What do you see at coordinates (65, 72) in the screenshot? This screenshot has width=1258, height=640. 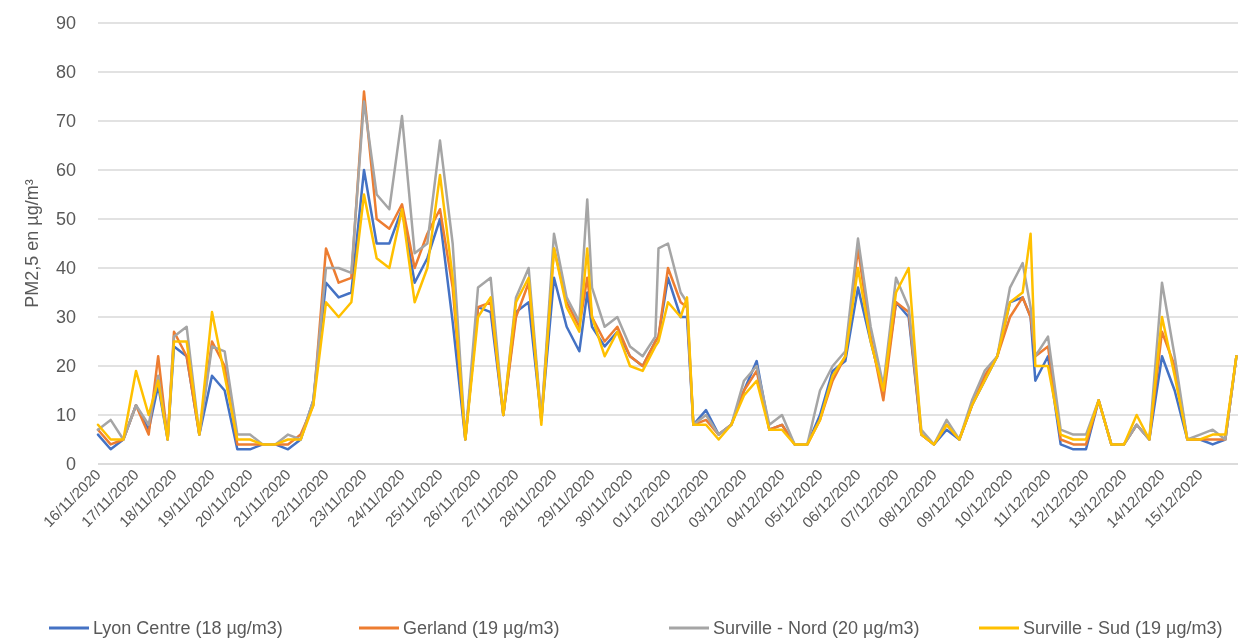 I see `y-tick-label: 80` at bounding box center [65, 72].